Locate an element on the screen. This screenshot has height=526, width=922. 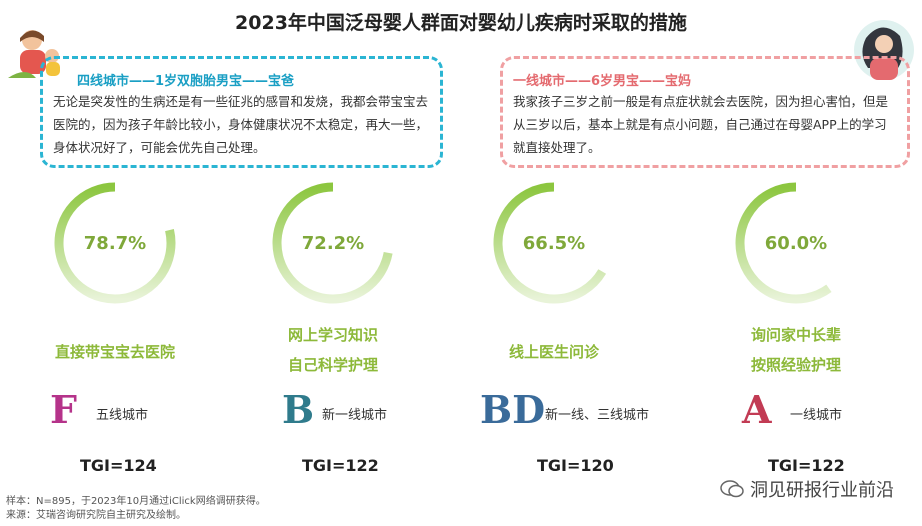
donut-value-label: 66.5% is located at coordinates (554, 243).